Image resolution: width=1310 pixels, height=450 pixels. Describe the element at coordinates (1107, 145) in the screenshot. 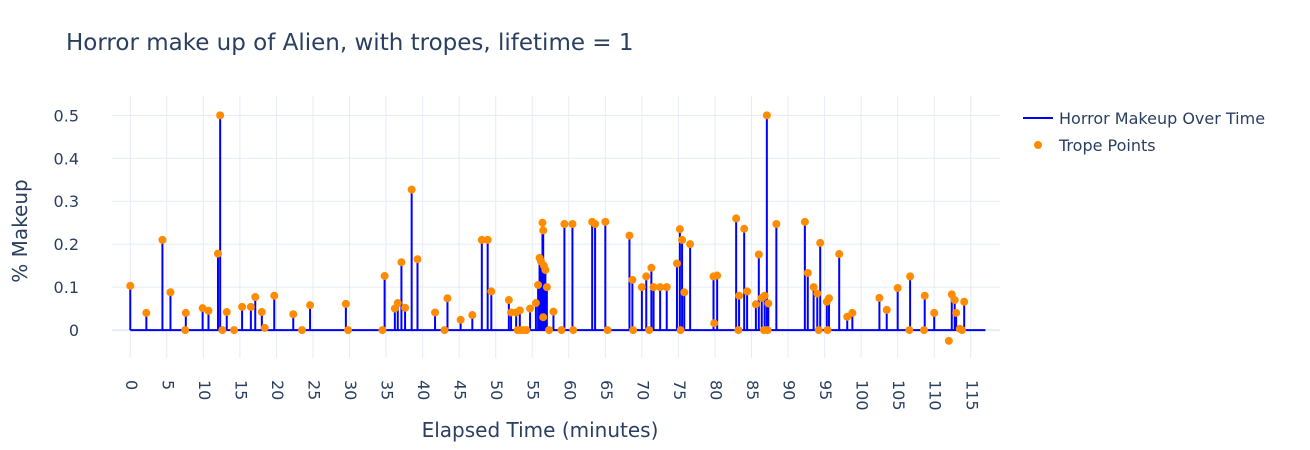

I see `legend-label-points: Trope Points` at that location.